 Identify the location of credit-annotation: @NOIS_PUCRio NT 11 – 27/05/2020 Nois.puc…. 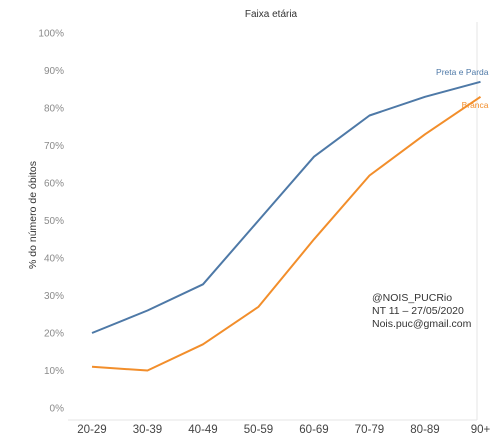
(422, 311).